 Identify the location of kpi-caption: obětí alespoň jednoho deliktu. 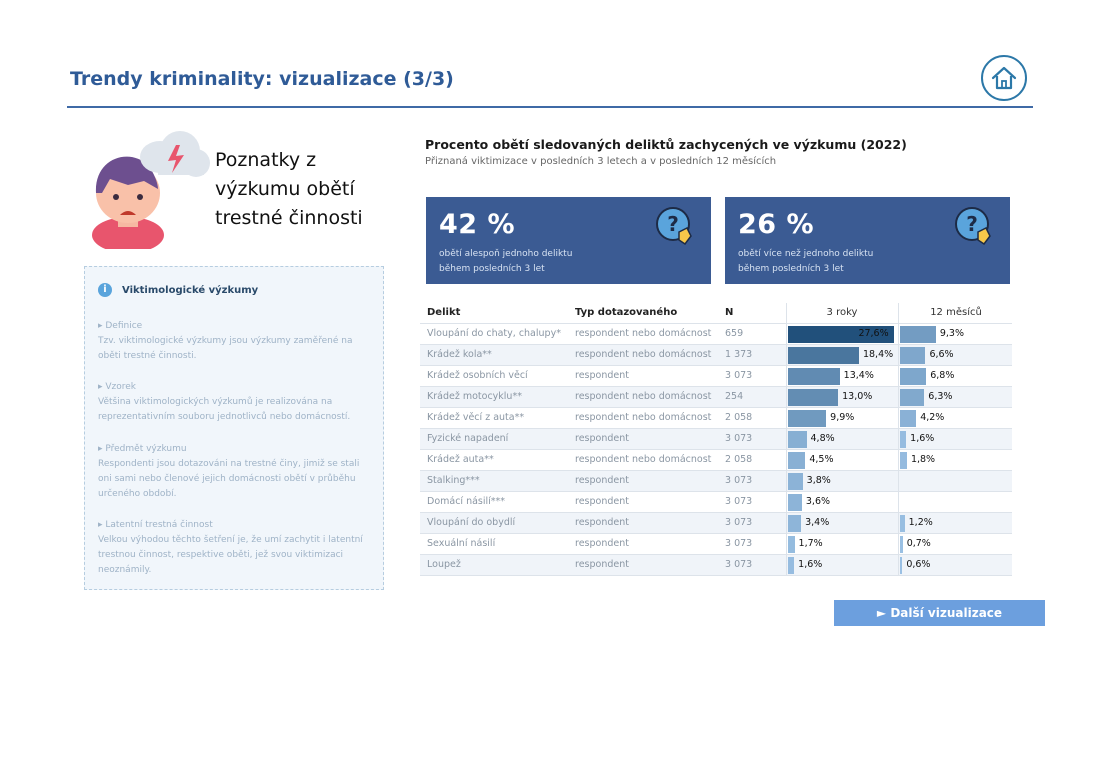
(506, 254).